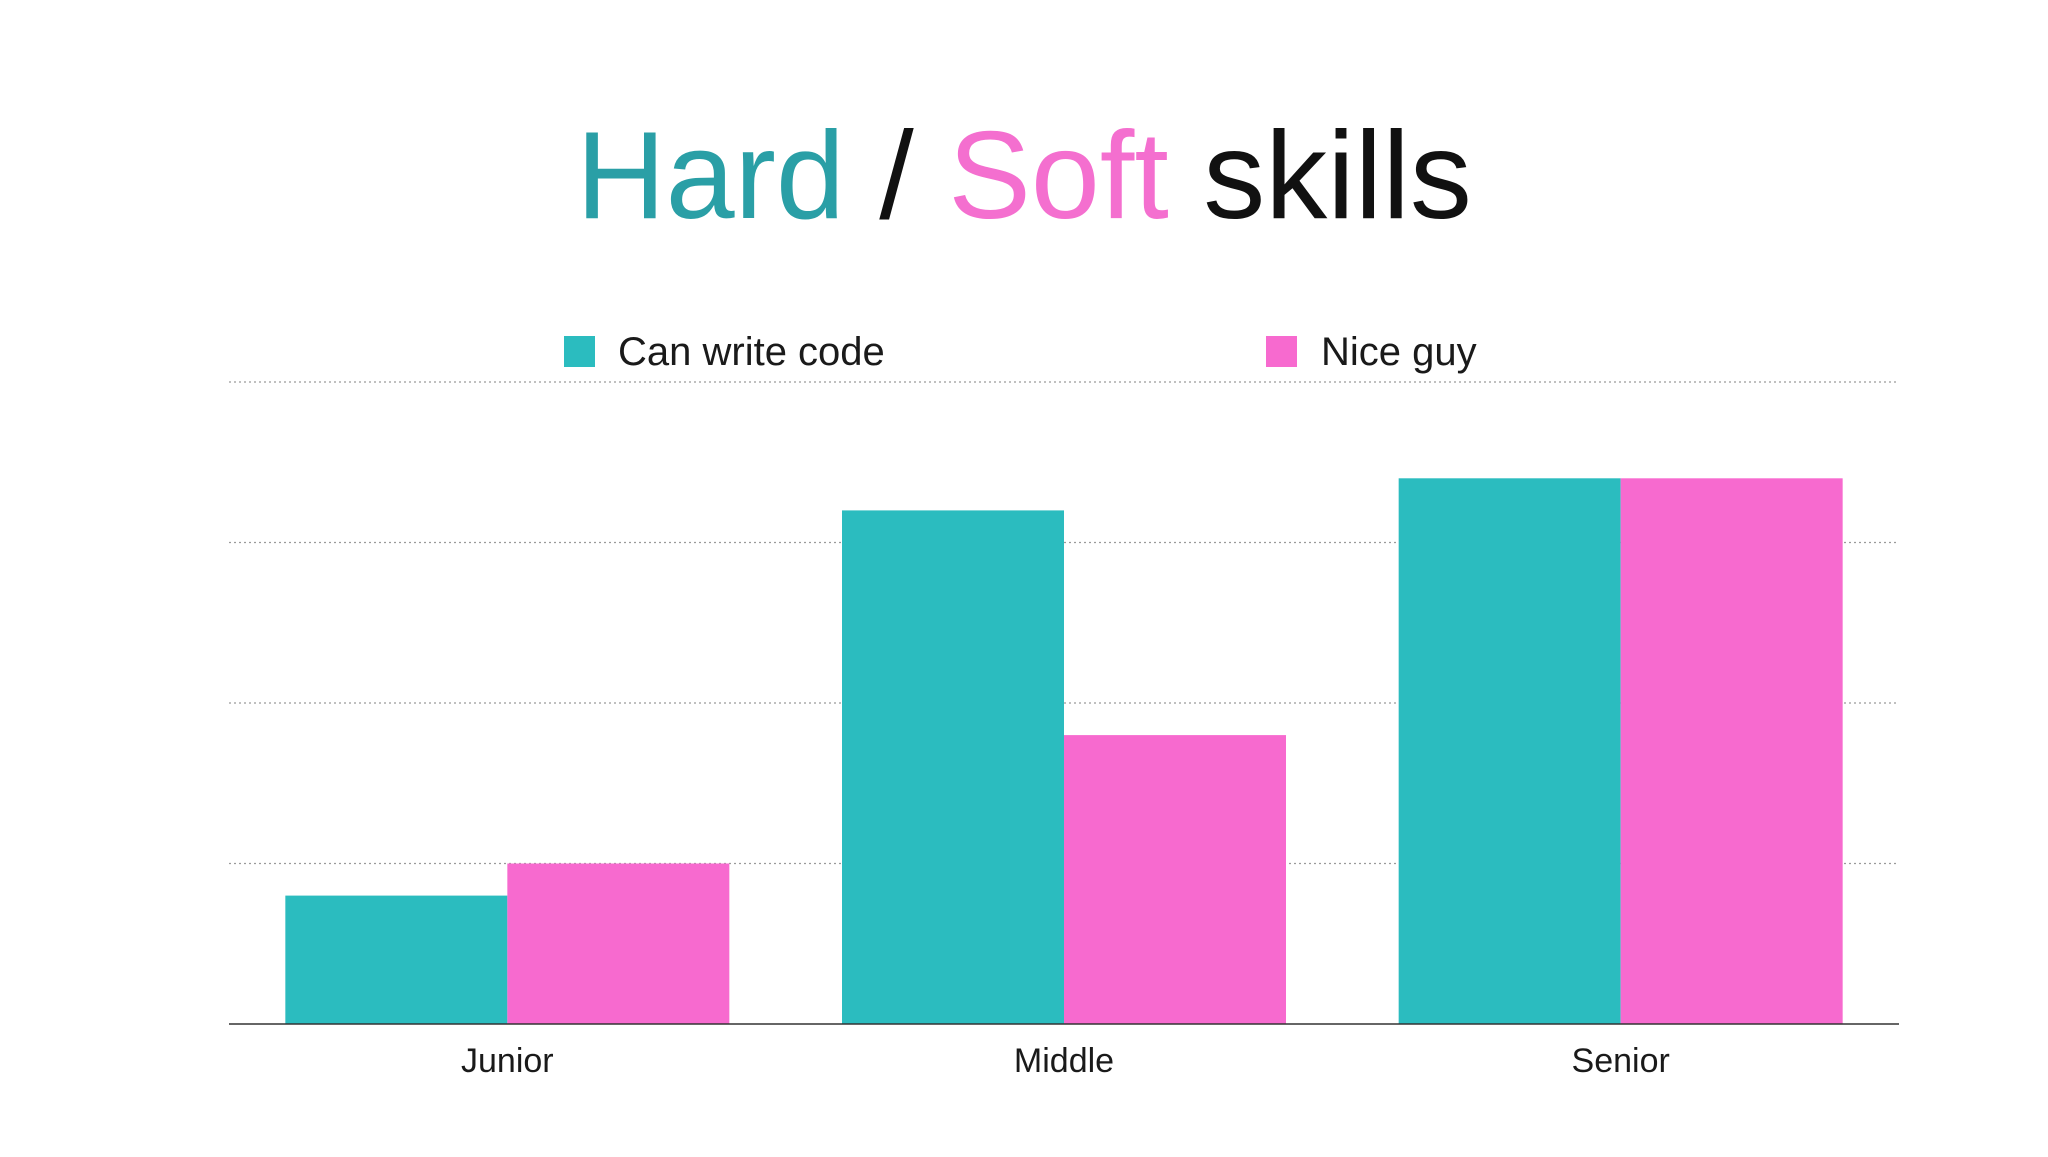 This screenshot has width=2048, height=1157. Describe the element at coordinates (751, 352) in the screenshot. I see `legend-label-can-write-code: Can write code` at that location.